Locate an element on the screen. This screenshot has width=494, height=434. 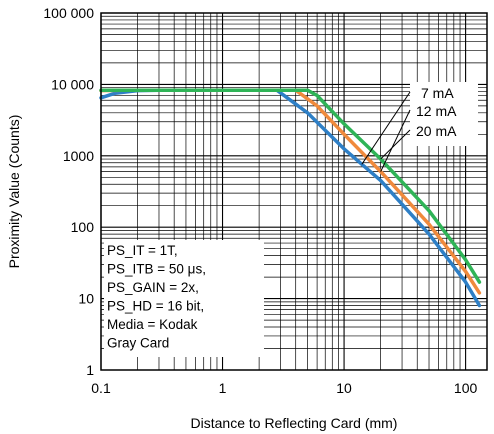
legend-box is located at coordinates (444, 114).